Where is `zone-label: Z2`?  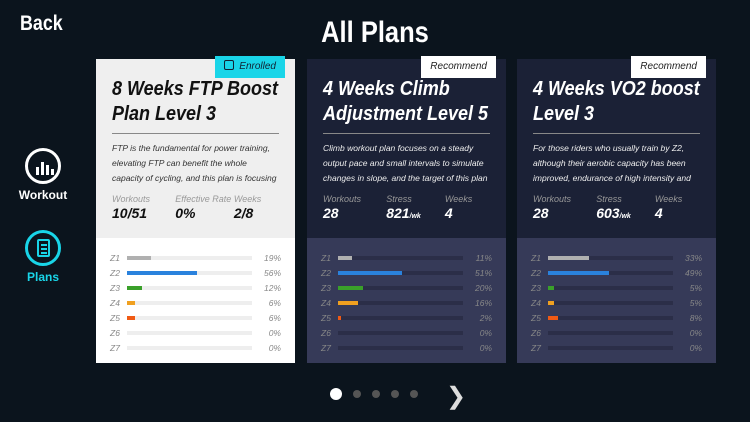 zone-label: Z2 is located at coordinates (326, 272).